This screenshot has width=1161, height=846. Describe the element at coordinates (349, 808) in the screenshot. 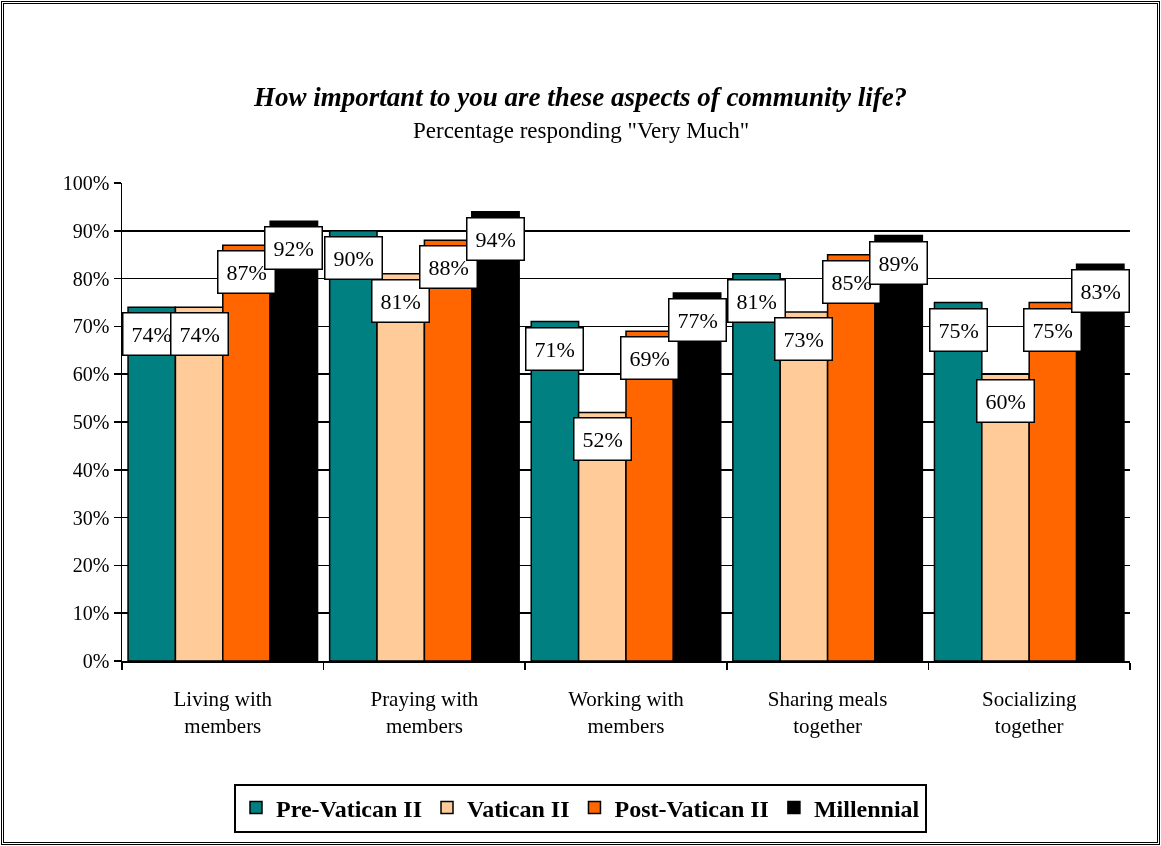

I see `legend-label: Pre-Vatican II` at that location.